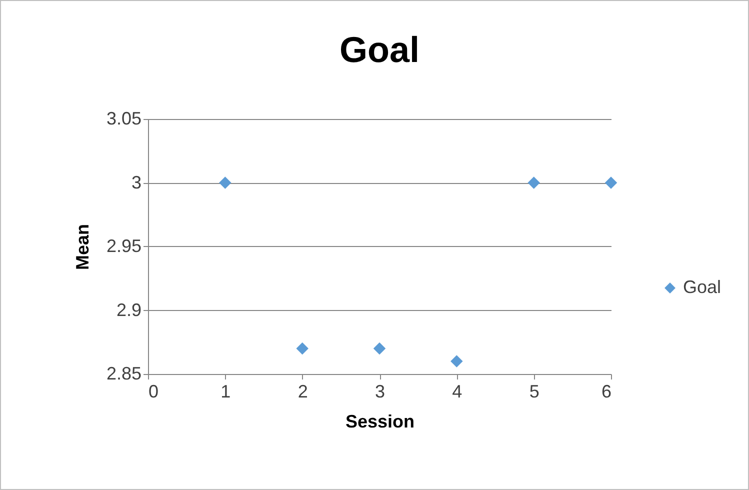 This screenshot has height=490, width=749. I want to click on x-tick-label: 5, so click(534, 392).